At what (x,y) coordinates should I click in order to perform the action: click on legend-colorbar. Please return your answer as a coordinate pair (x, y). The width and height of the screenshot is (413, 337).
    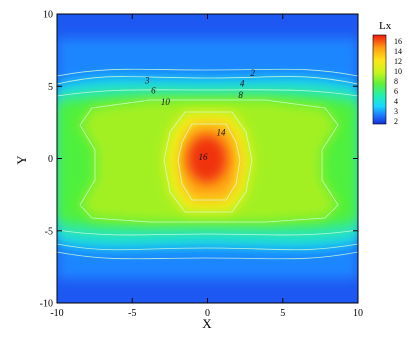
    Looking at the image, I should click on (379, 79).